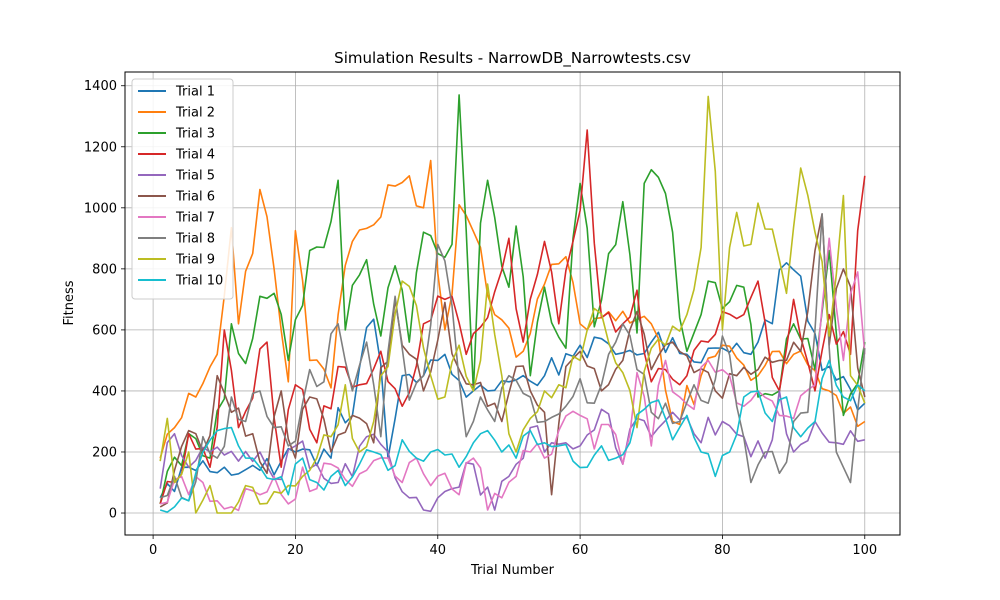 This screenshot has height=600, width=1000. I want to click on legend-entry: Trial 8, so click(176, 239).